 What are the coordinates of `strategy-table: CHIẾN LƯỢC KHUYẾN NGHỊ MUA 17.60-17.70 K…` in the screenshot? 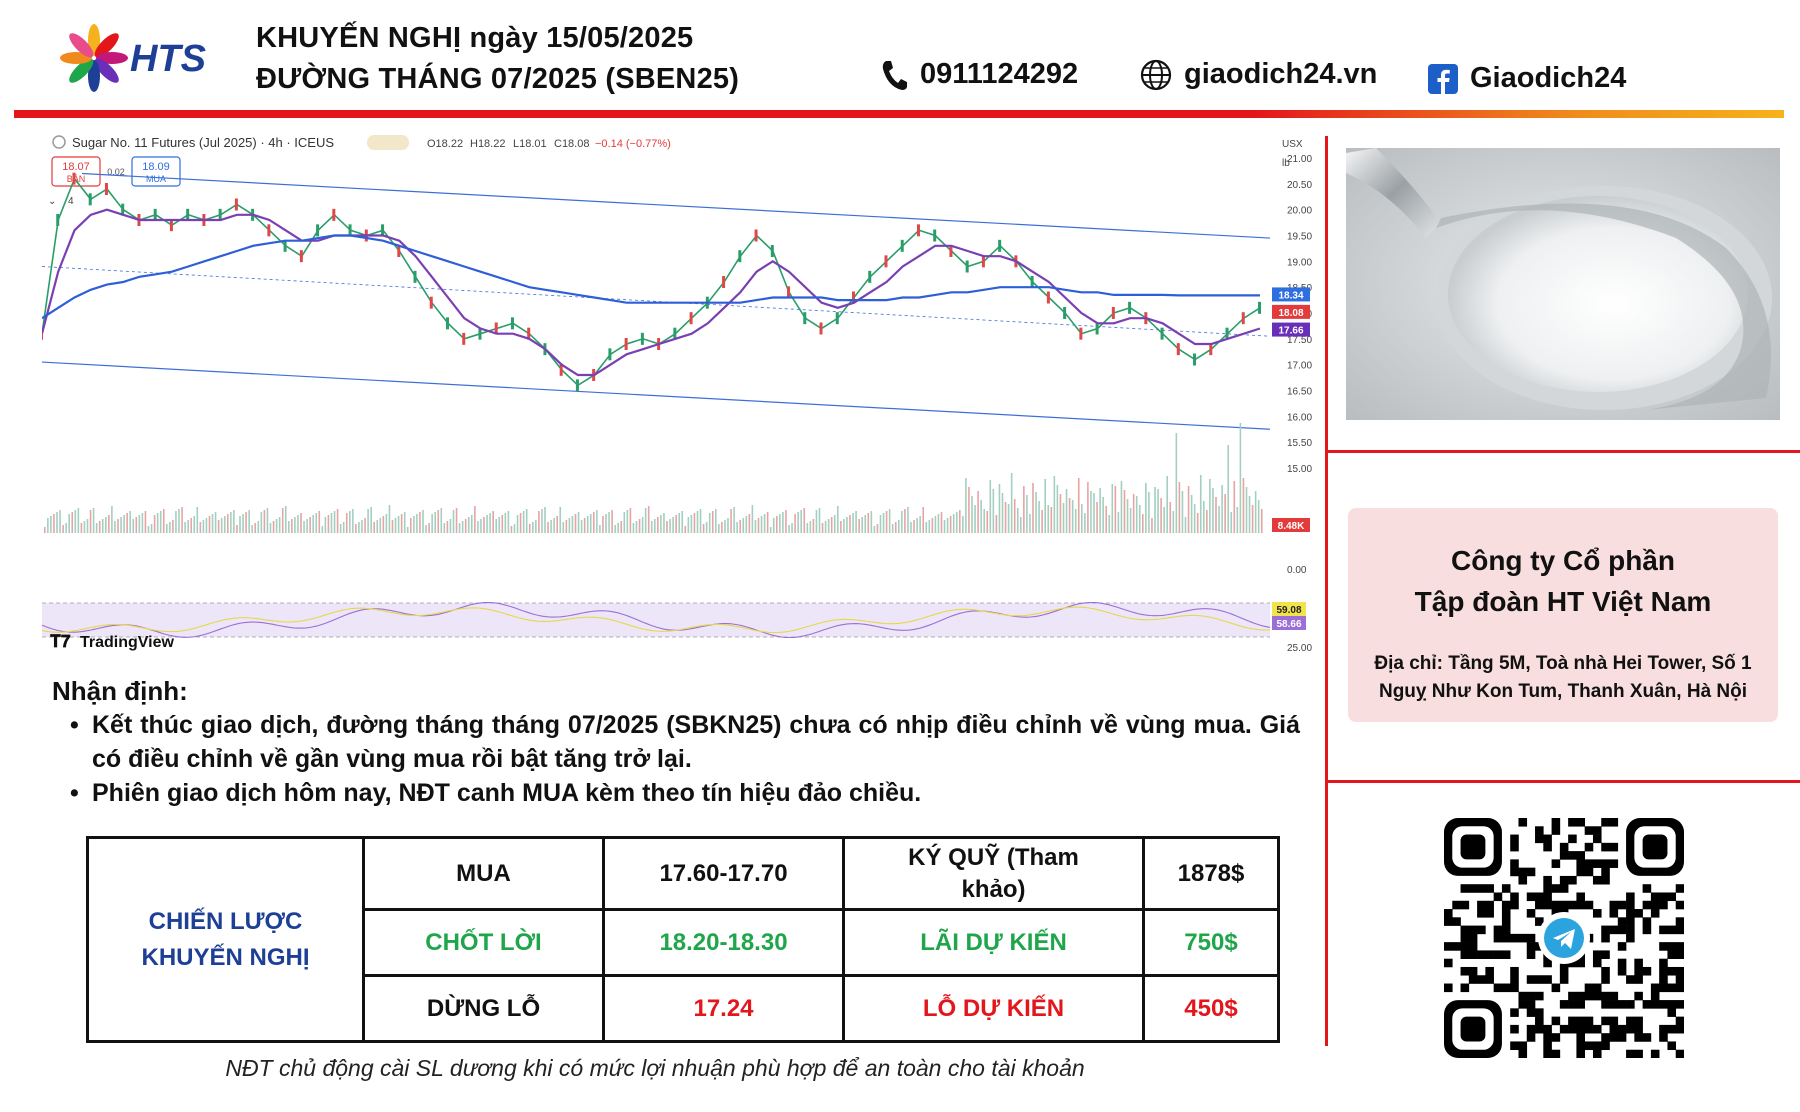 It's located at (683, 939).